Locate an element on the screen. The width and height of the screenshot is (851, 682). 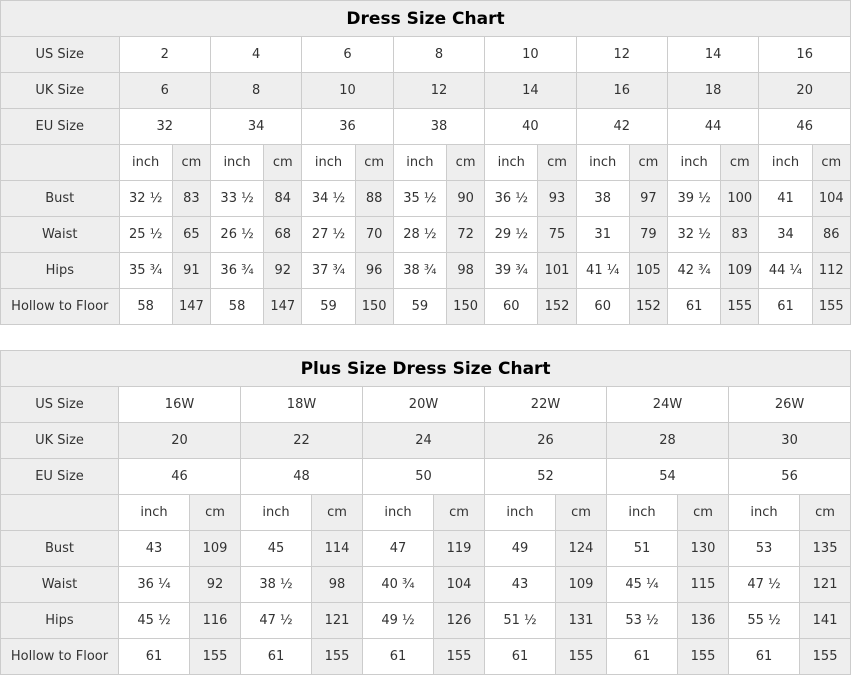
measure-inch-cell: 53 is located at coordinates (764, 548).